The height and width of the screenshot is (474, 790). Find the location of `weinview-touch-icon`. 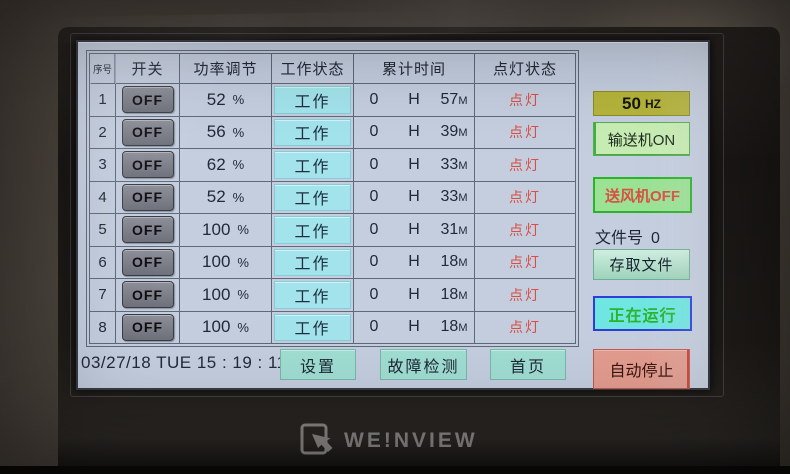

weinview-touch-icon is located at coordinates (316, 439).